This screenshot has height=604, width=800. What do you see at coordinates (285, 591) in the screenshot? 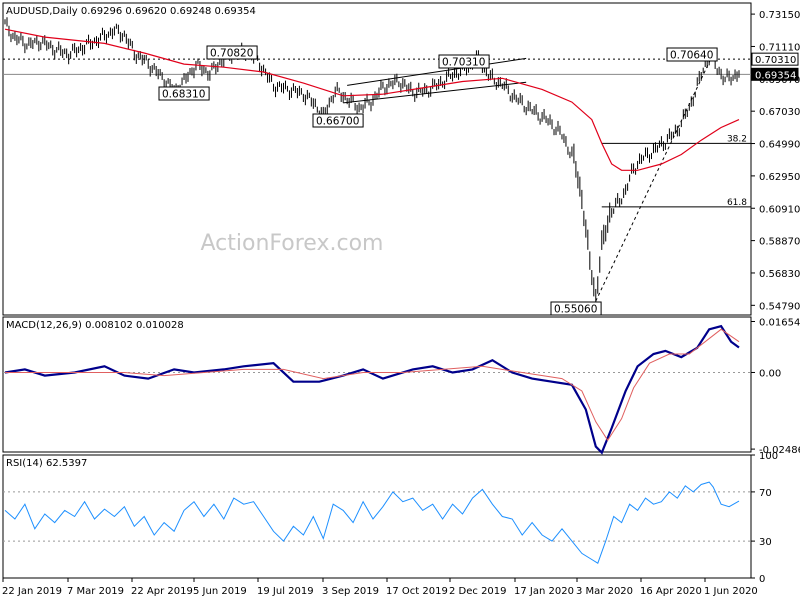
I see `x-tick-label: 19 Jul 2019` at bounding box center [285, 591].